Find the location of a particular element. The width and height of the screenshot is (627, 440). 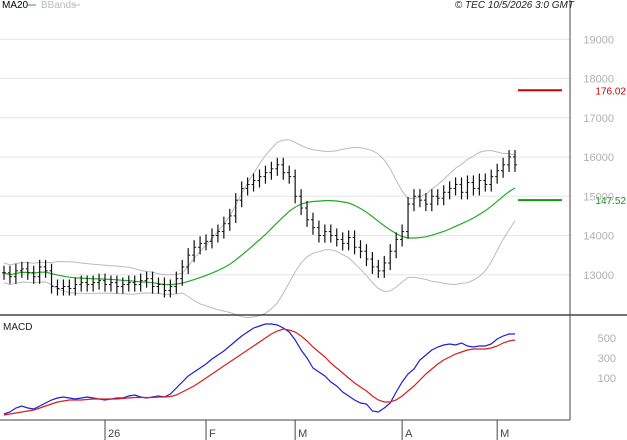

macd-label: MACD is located at coordinates (17, 327).